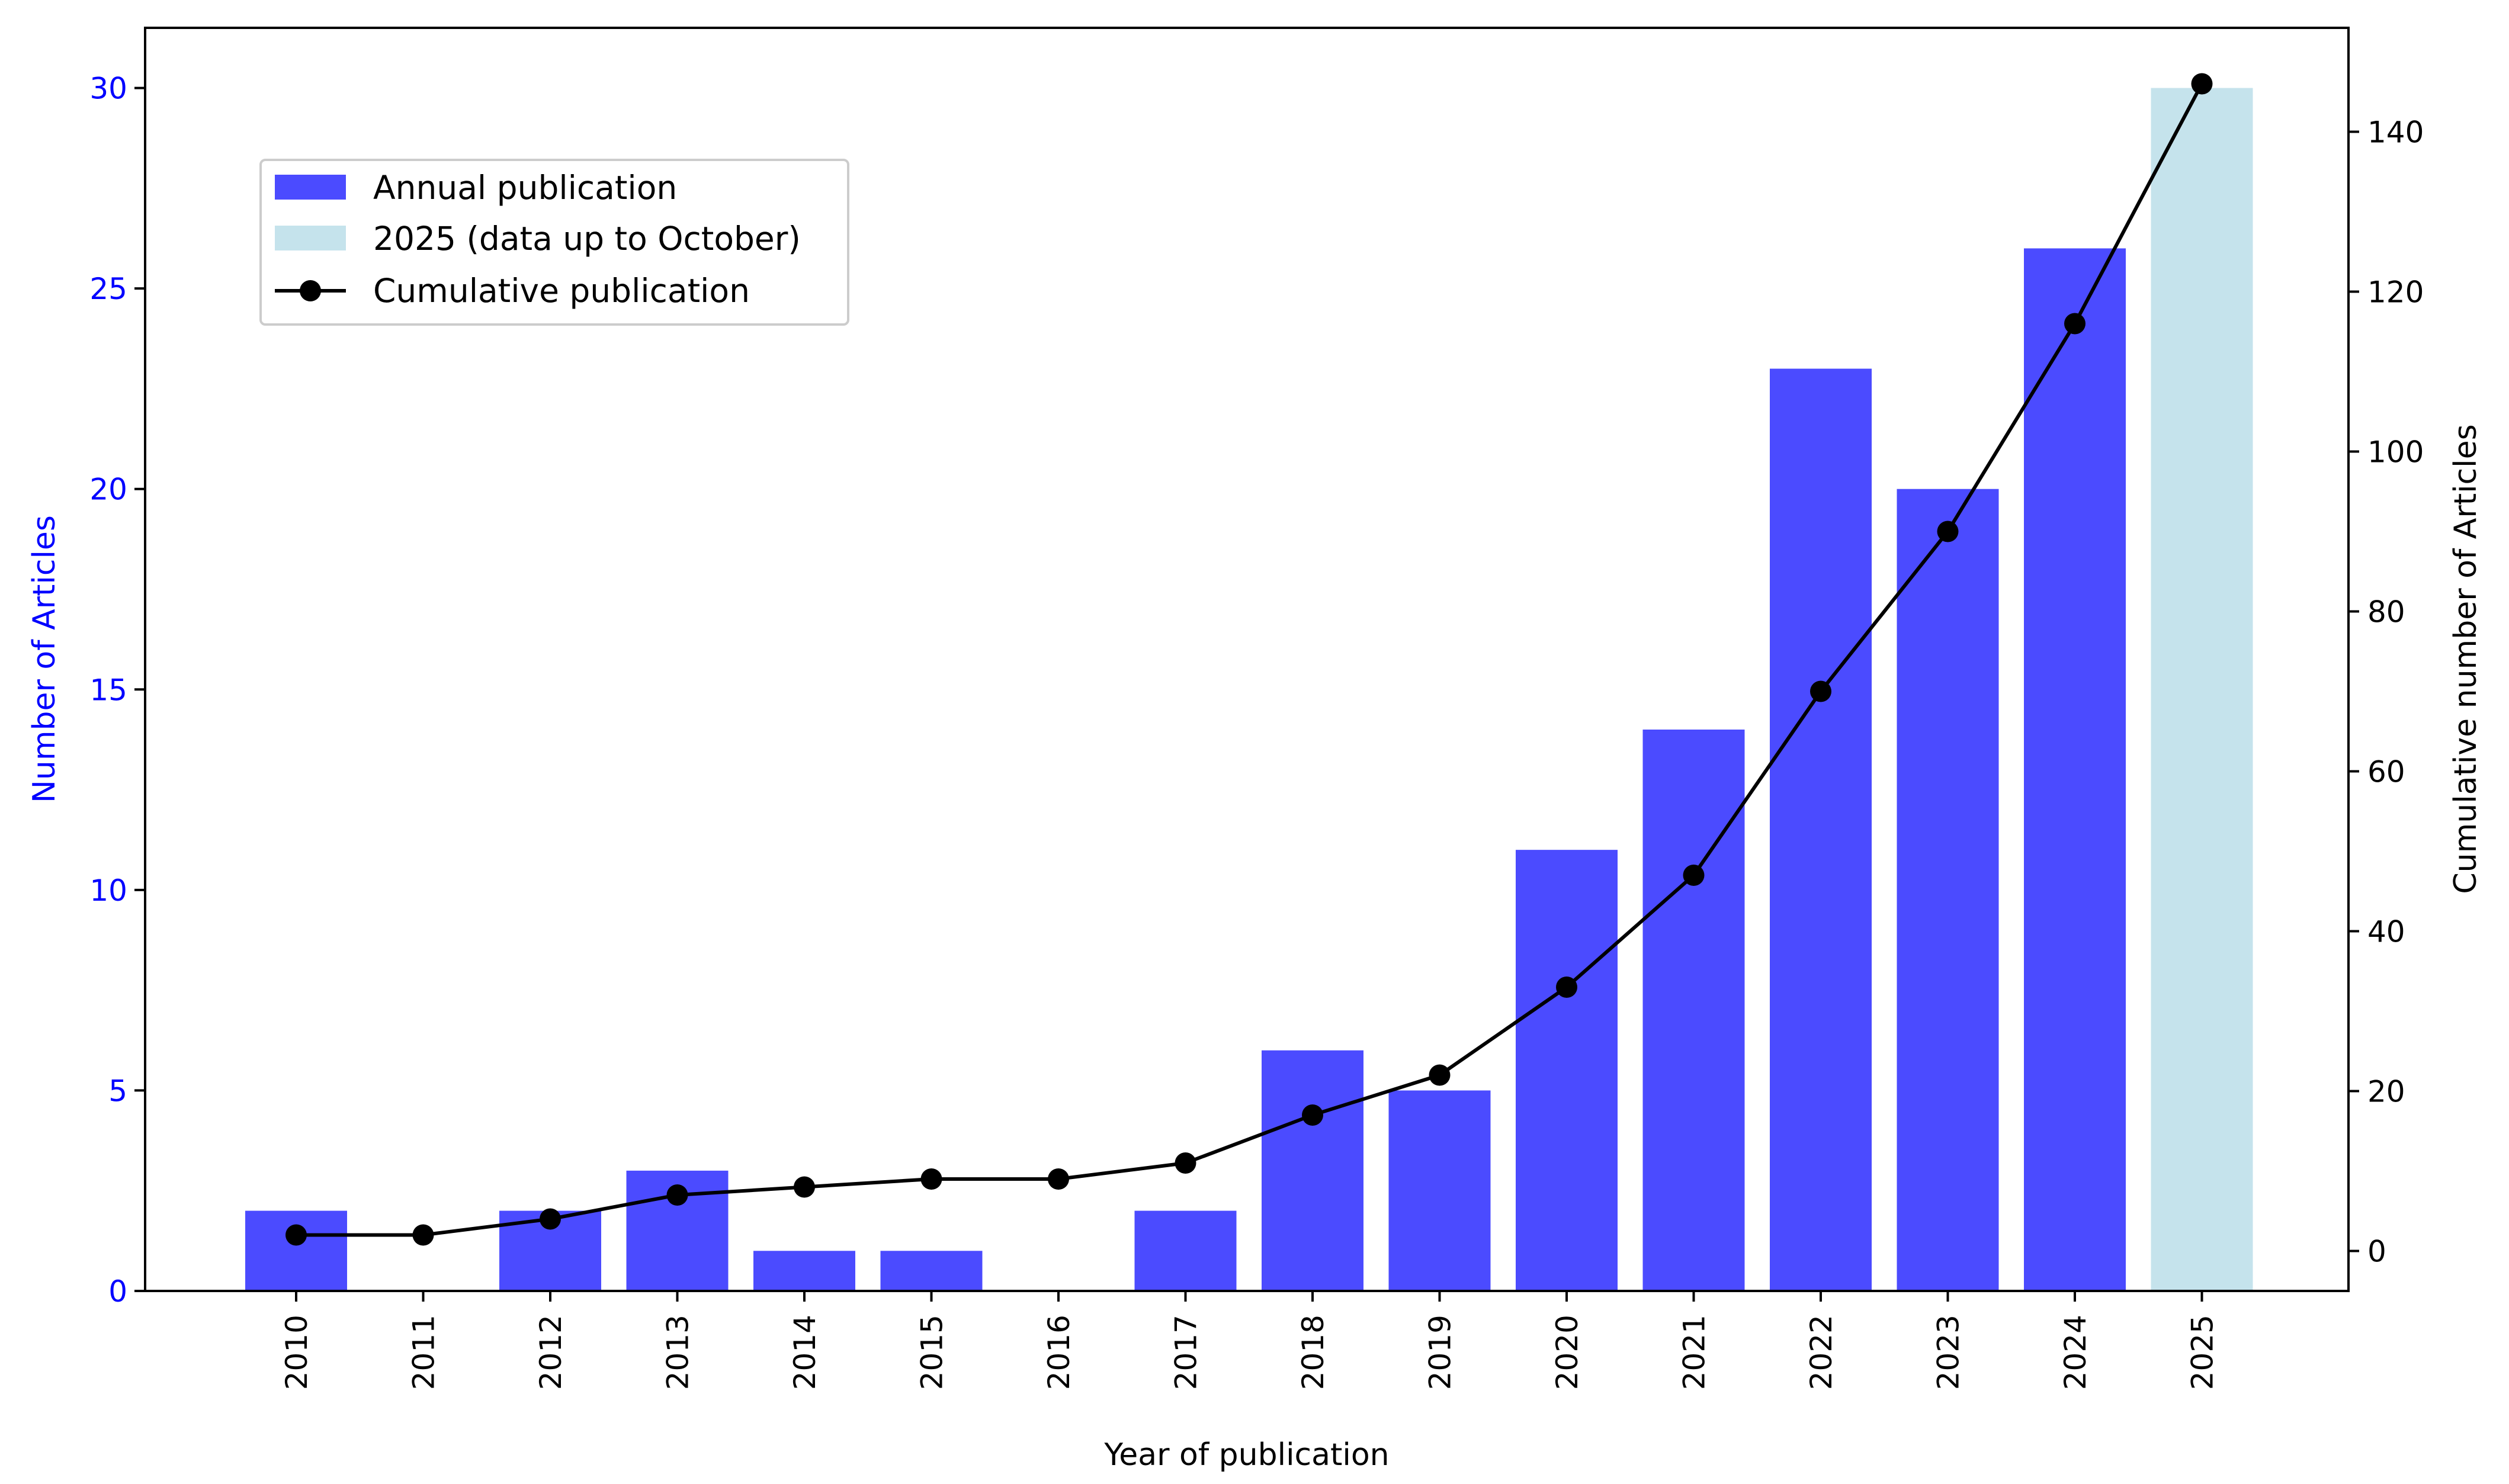 The height and width of the screenshot is (1484, 2509). Describe the element at coordinates (550, 1219) in the screenshot. I see `cumulative-point-2012` at that location.